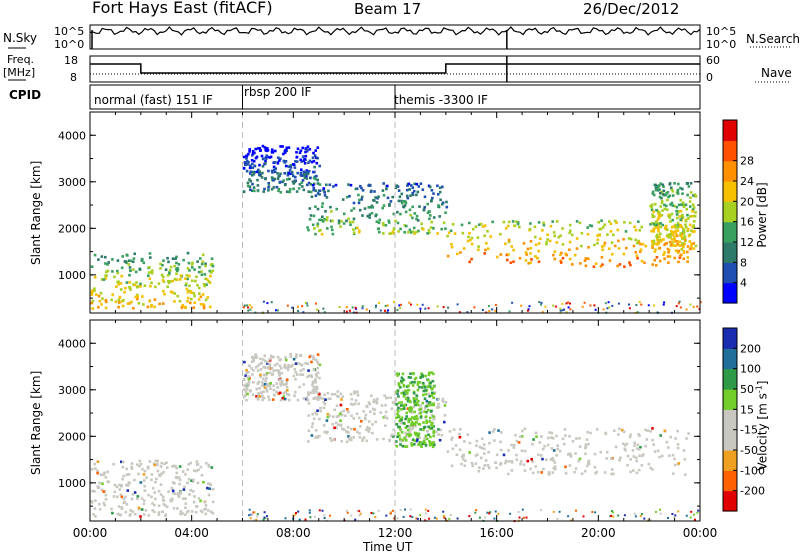 This screenshot has width=800, height=554. Describe the element at coordinates (72, 343) in the screenshot. I see `velocity-ytick-label: 4000` at that location.